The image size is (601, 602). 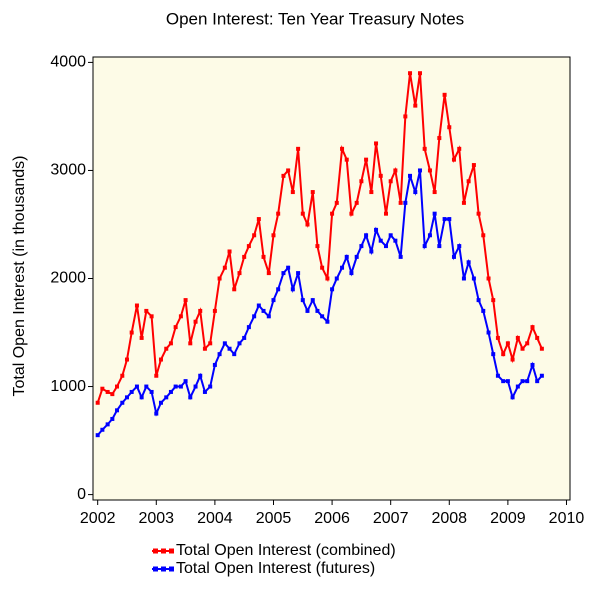 What do you see at coordinates (155, 569) in the screenshot?
I see `legend-marker` at bounding box center [155, 569].